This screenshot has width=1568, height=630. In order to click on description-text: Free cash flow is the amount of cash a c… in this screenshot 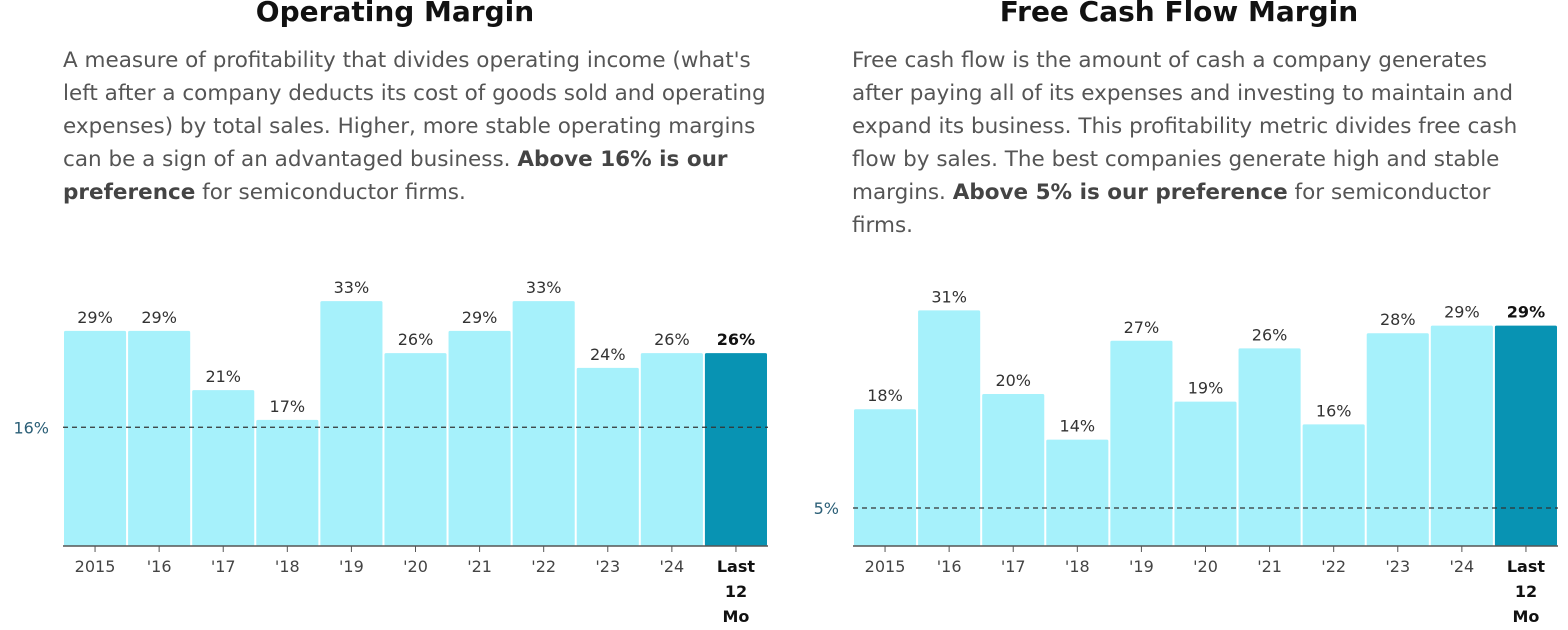, I will do `click(1185, 126)`.